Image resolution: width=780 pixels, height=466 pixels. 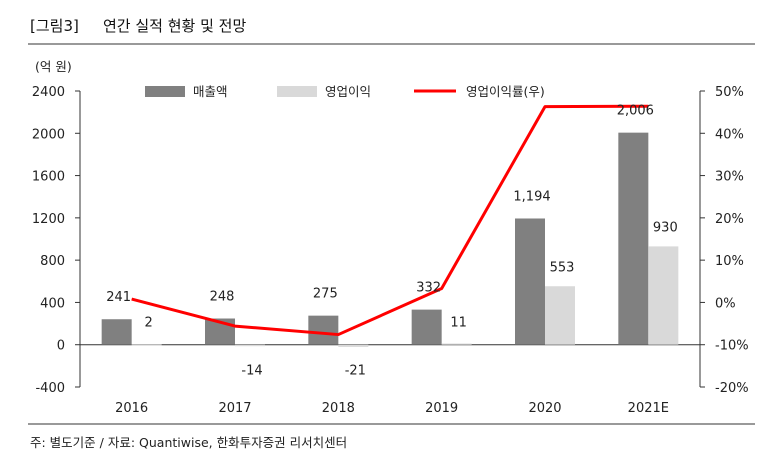 I want to click on legend-swatch-operating-profit, so click(x=297, y=91).